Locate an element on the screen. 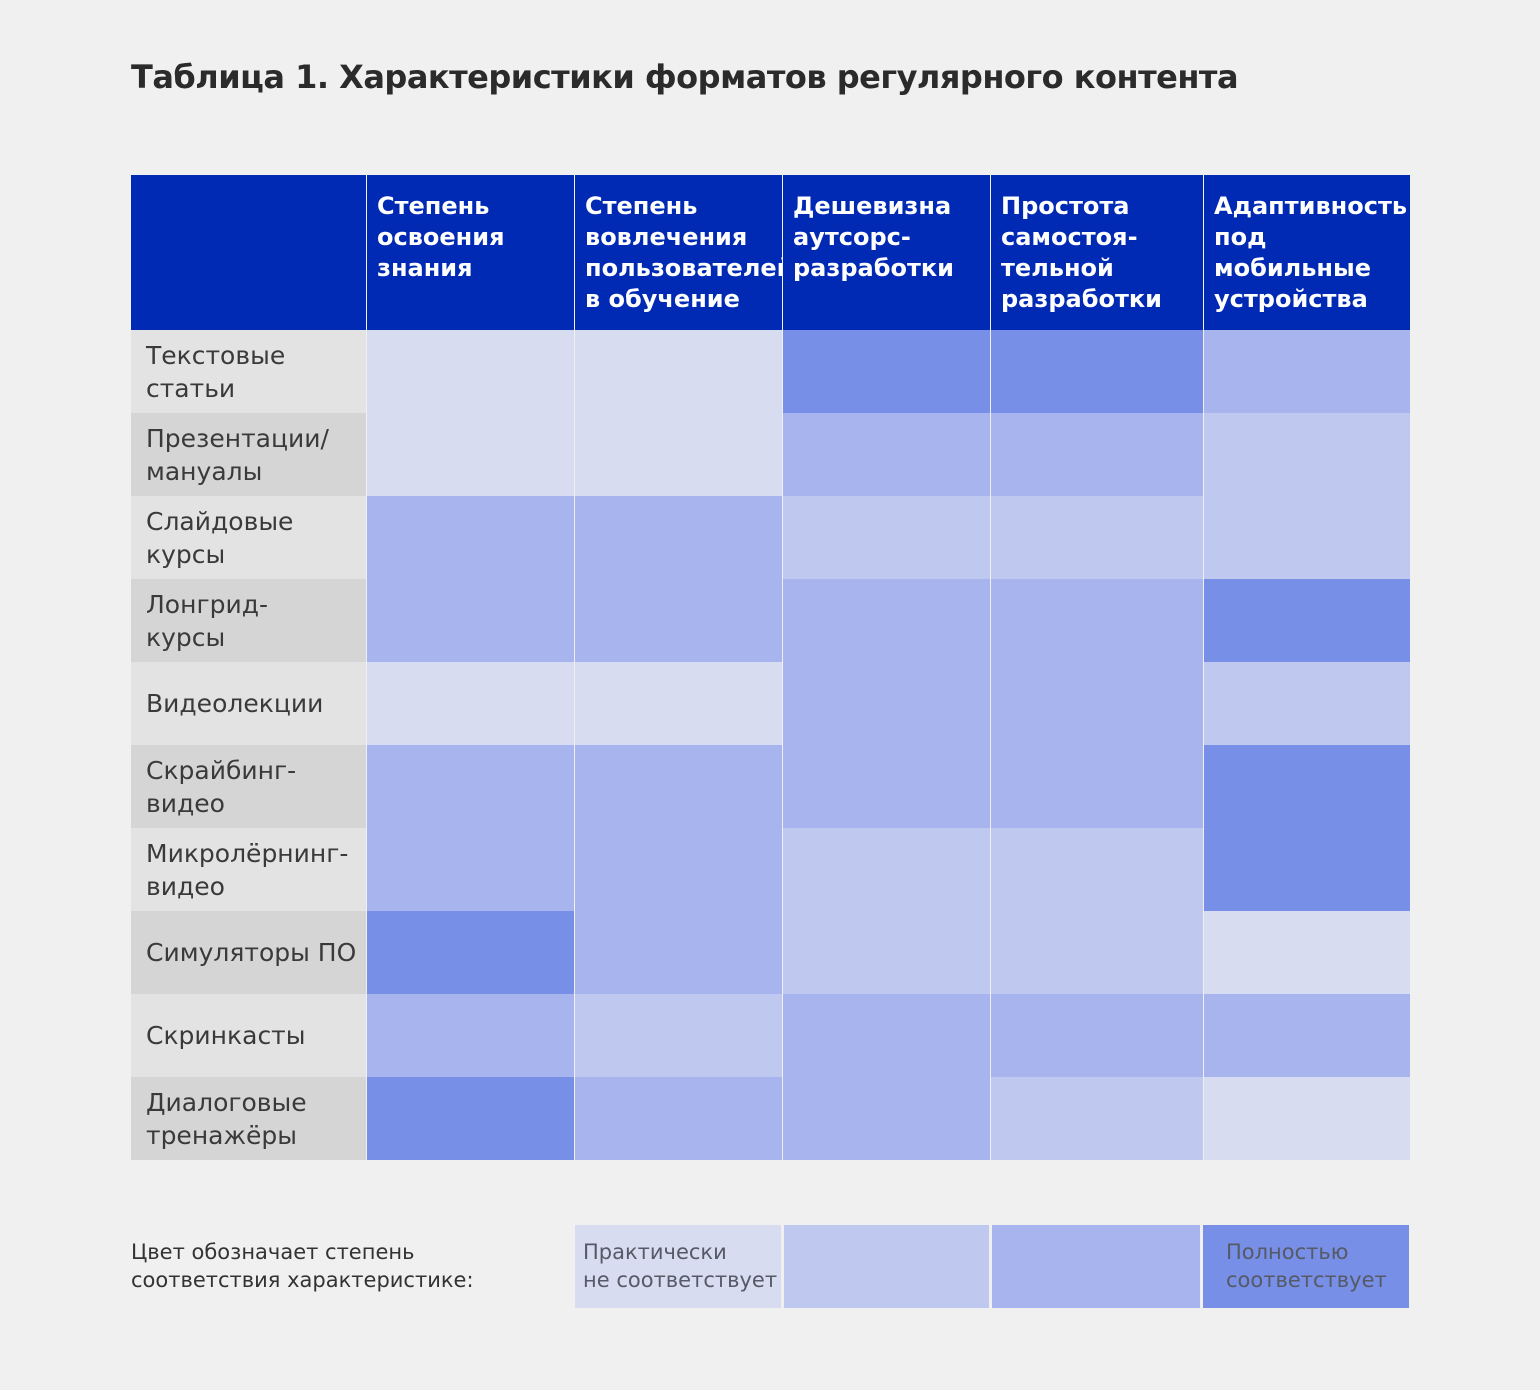 The height and width of the screenshot is (1390, 1540). column-header: Простота самостоя- тельной разработки is located at coordinates (1097, 252).